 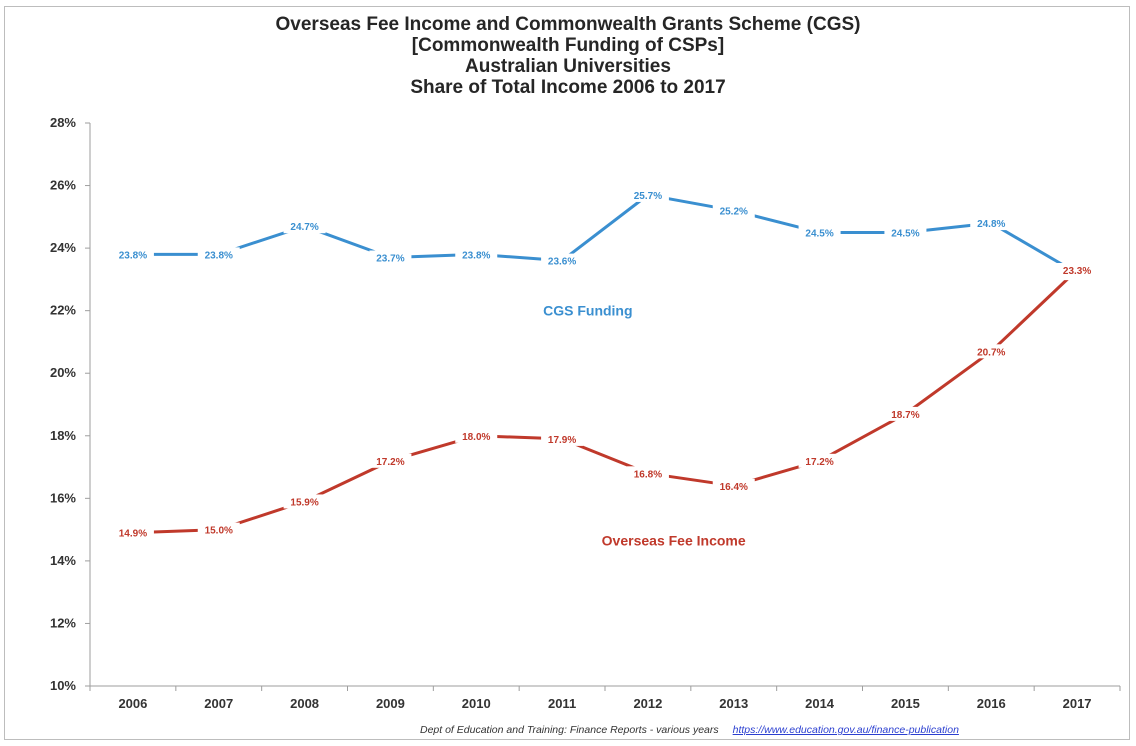 I want to click on data-label: 15.9%, so click(x=304, y=502).